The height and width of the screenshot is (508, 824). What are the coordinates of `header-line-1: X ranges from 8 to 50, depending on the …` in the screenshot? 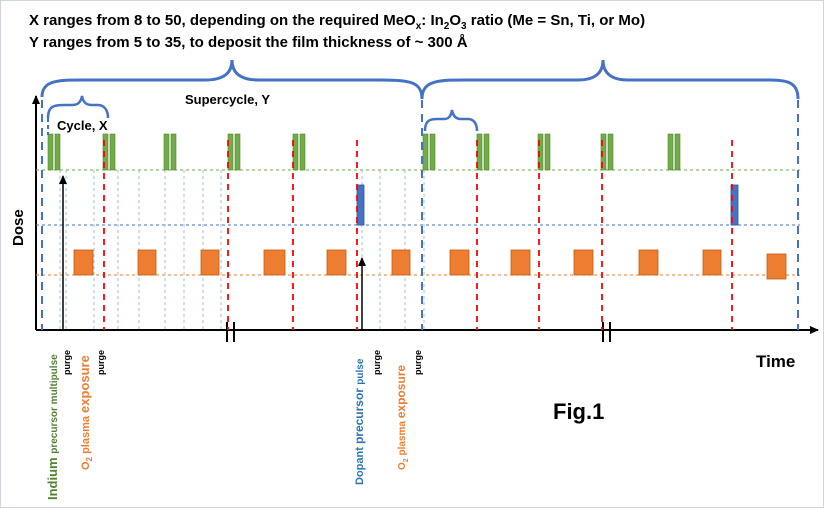 It's located at (337, 22).